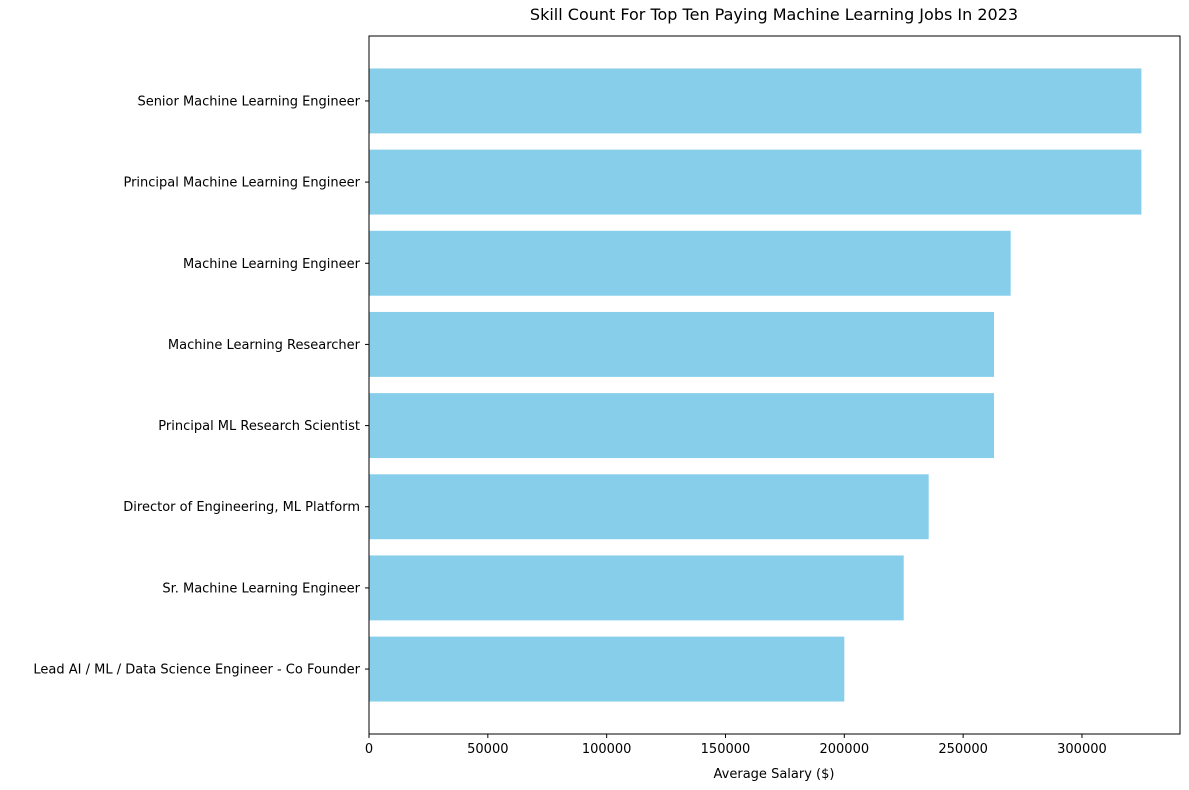 The image size is (1189, 790). I want to click on x-tick-label: 100000, so click(607, 749).